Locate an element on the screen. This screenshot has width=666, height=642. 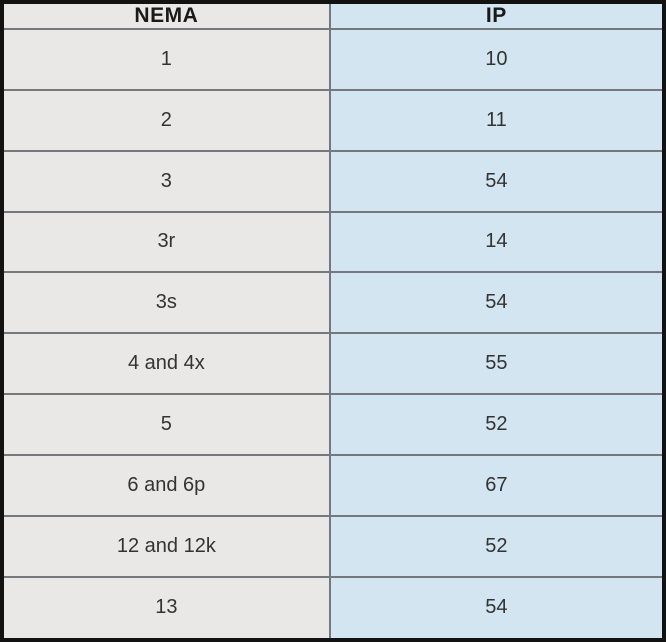
nema-cell: 5 is located at coordinates (166, 424).